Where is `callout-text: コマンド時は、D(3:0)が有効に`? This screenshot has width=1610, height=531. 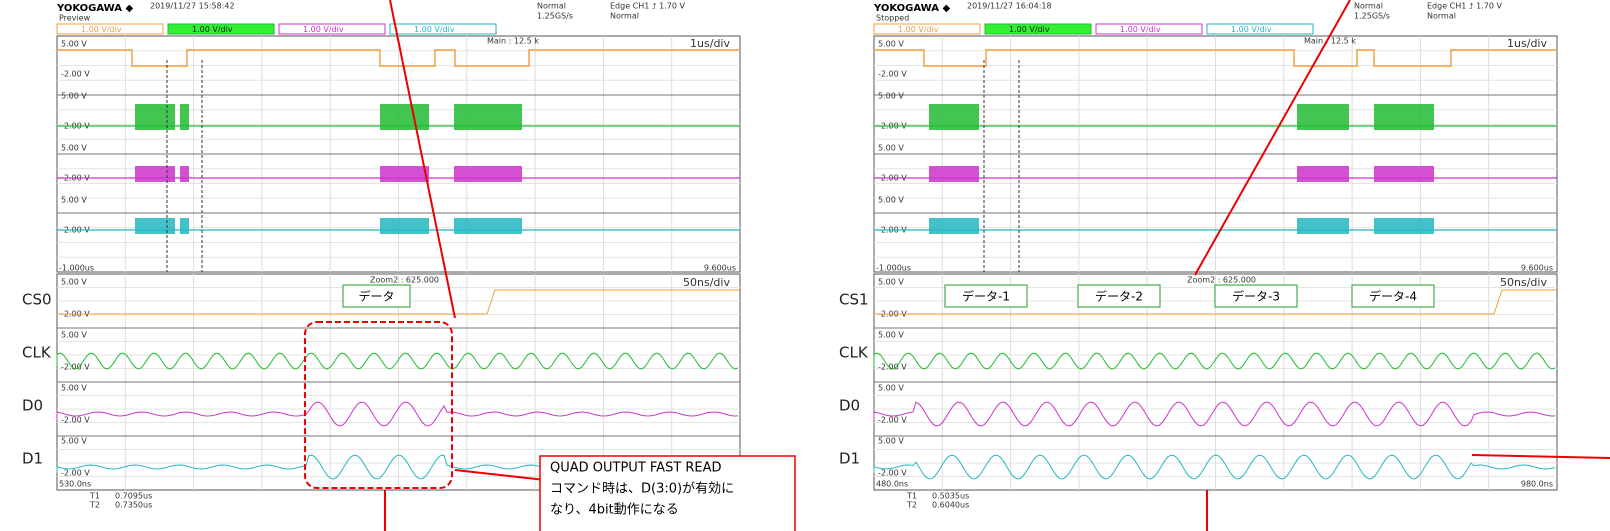
callout-text: コマンド時は、D(3:0)が有効に is located at coordinates (642, 489).